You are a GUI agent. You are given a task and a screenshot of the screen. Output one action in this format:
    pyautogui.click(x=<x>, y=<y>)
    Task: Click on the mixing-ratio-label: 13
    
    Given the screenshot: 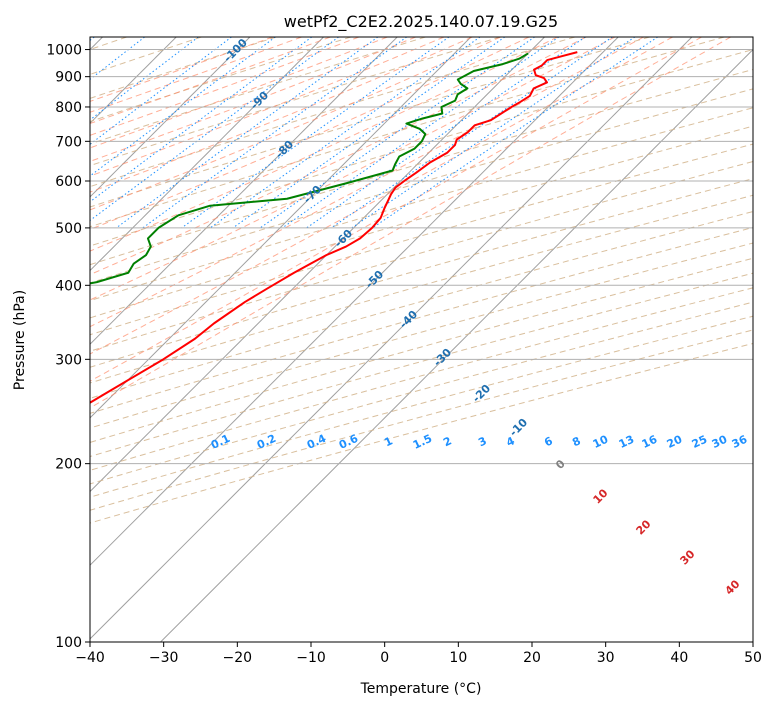 What is the action you would take?
    pyautogui.click(x=626, y=442)
    